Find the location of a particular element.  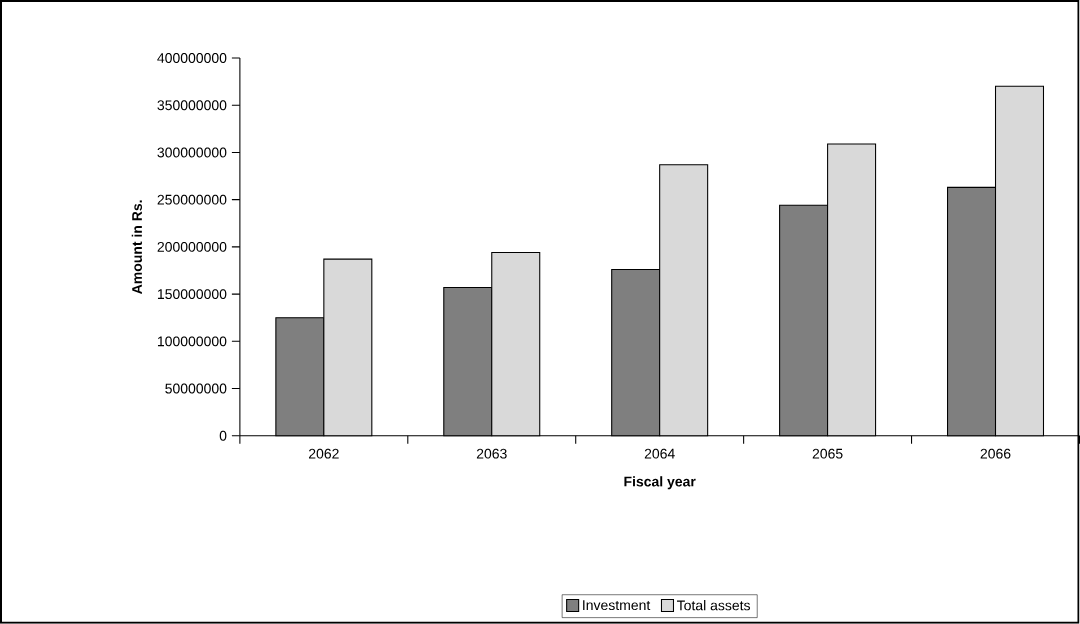

x-tick-label: 2066 is located at coordinates (995, 453).